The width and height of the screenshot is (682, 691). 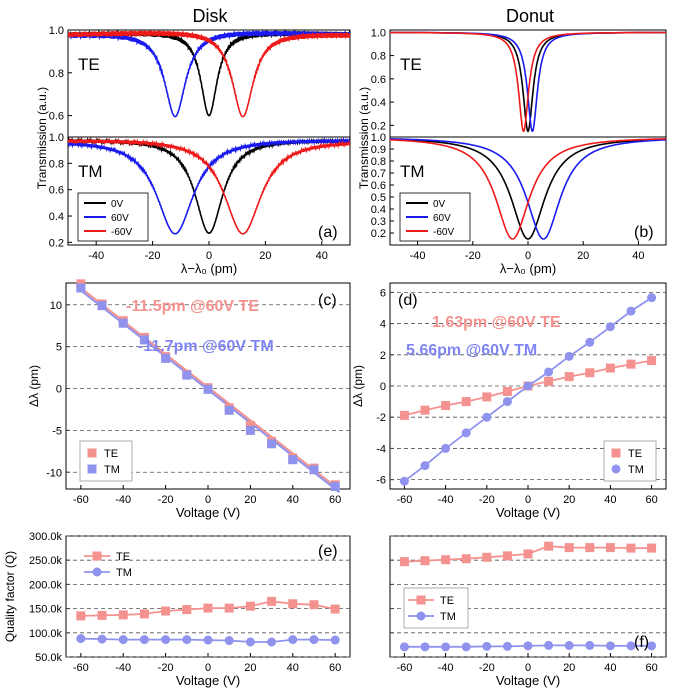 I want to click on legend-label-60V: 60V, so click(x=120, y=218).